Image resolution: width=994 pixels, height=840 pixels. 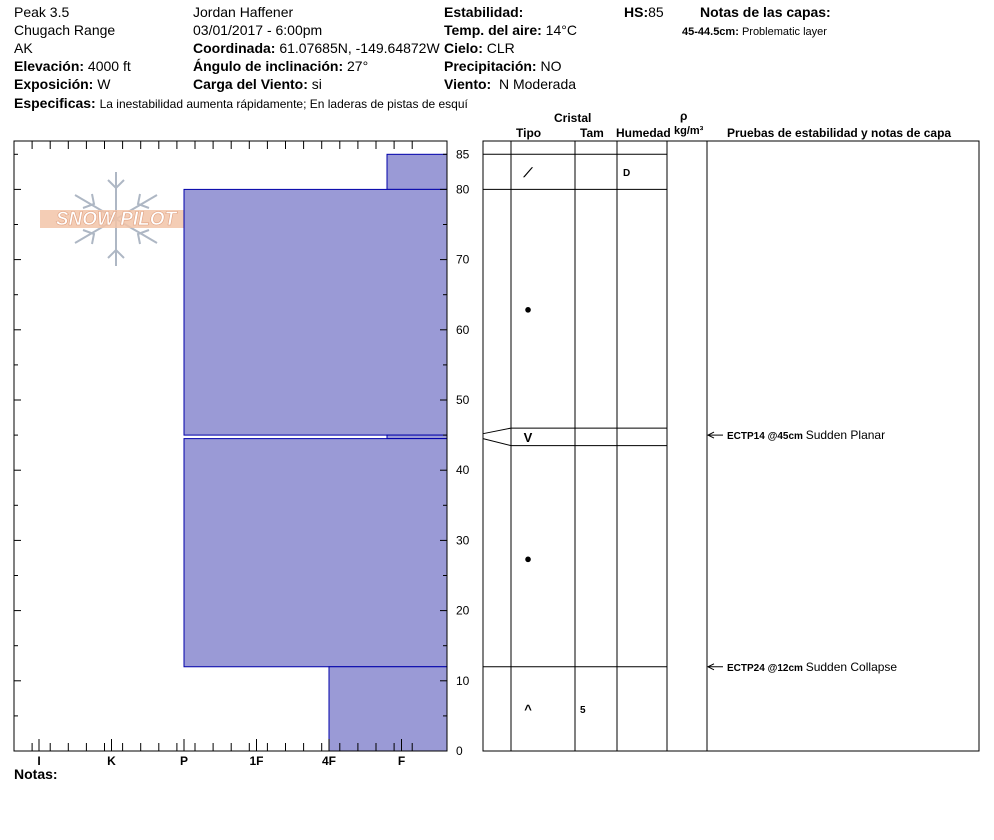 What do you see at coordinates (104, 84) in the screenshot?
I see `aspect-value: W` at bounding box center [104, 84].